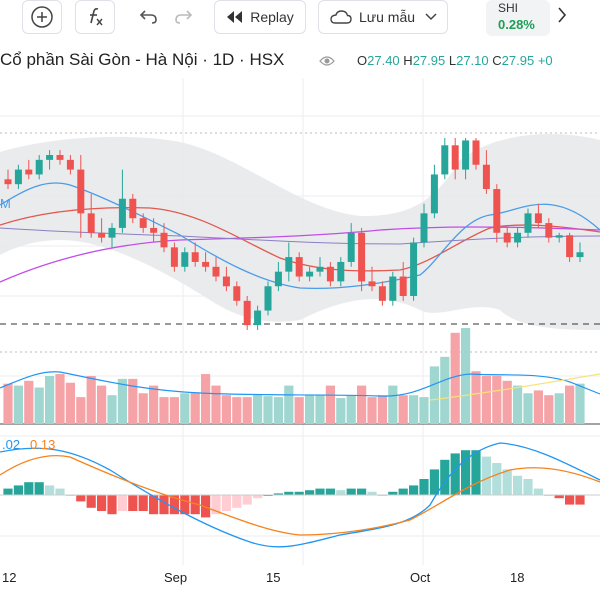 This screenshot has height=600, width=600. Describe the element at coordinates (176, 577) in the screenshot. I see `x-axis-label-sep: Sep` at that location.